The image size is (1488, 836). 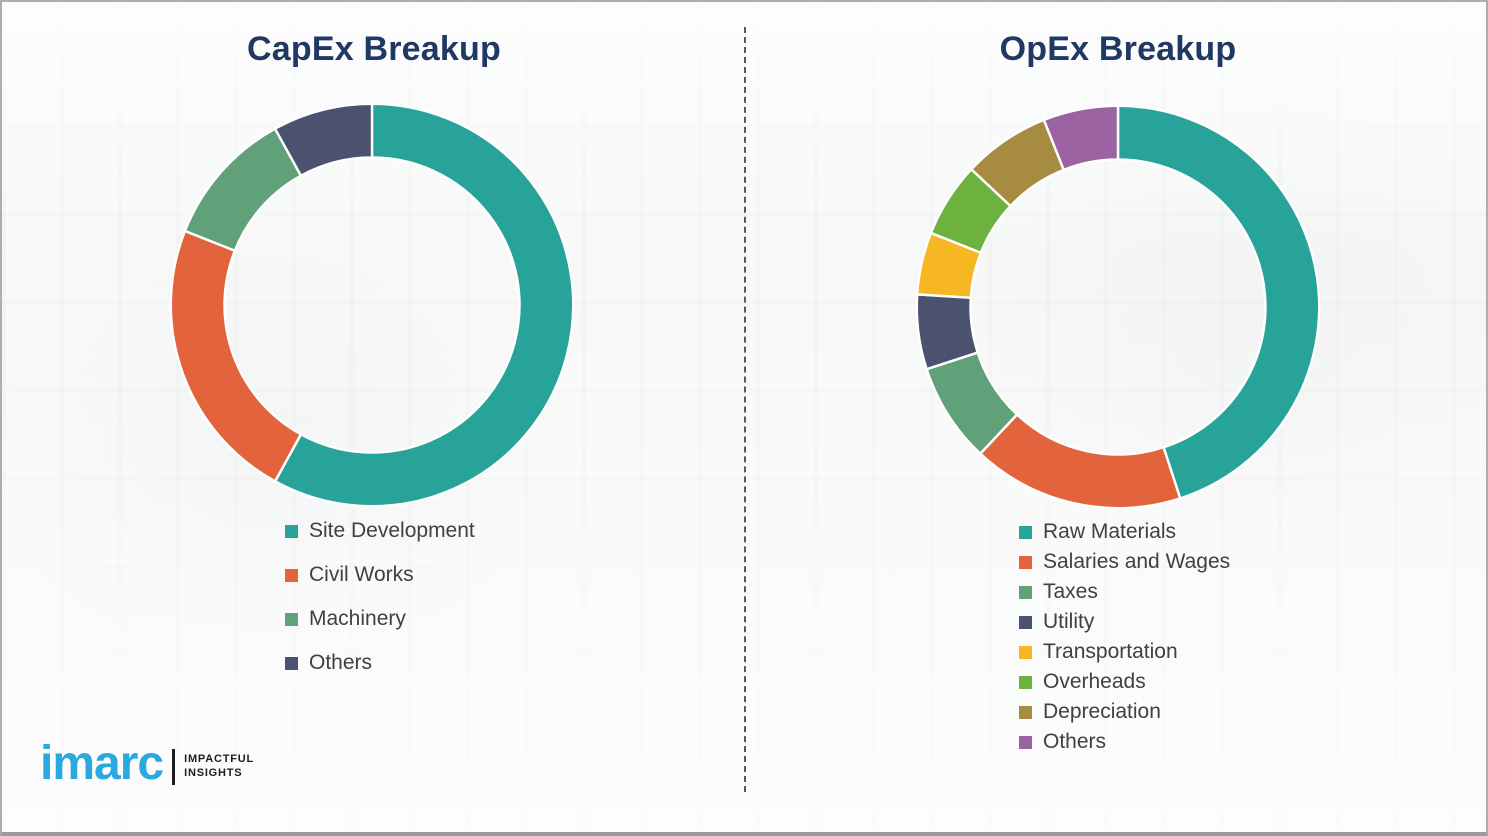 I want to click on segment-machinery, so click(x=243, y=190).